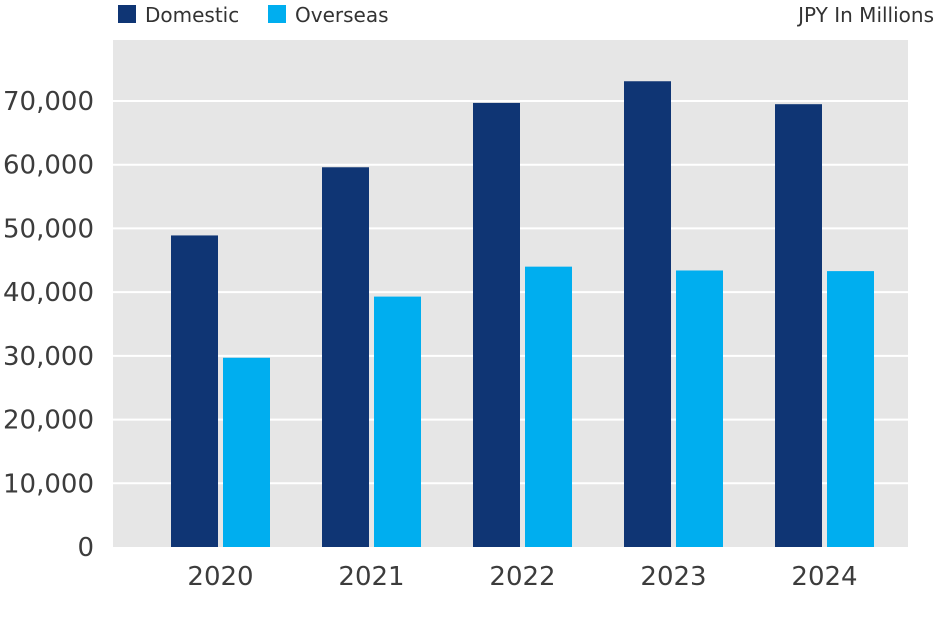 The image size is (940, 620). Describe the element at coordinates (194, 391) in the screenshot. I see `bar-domestic-2020` at that location.